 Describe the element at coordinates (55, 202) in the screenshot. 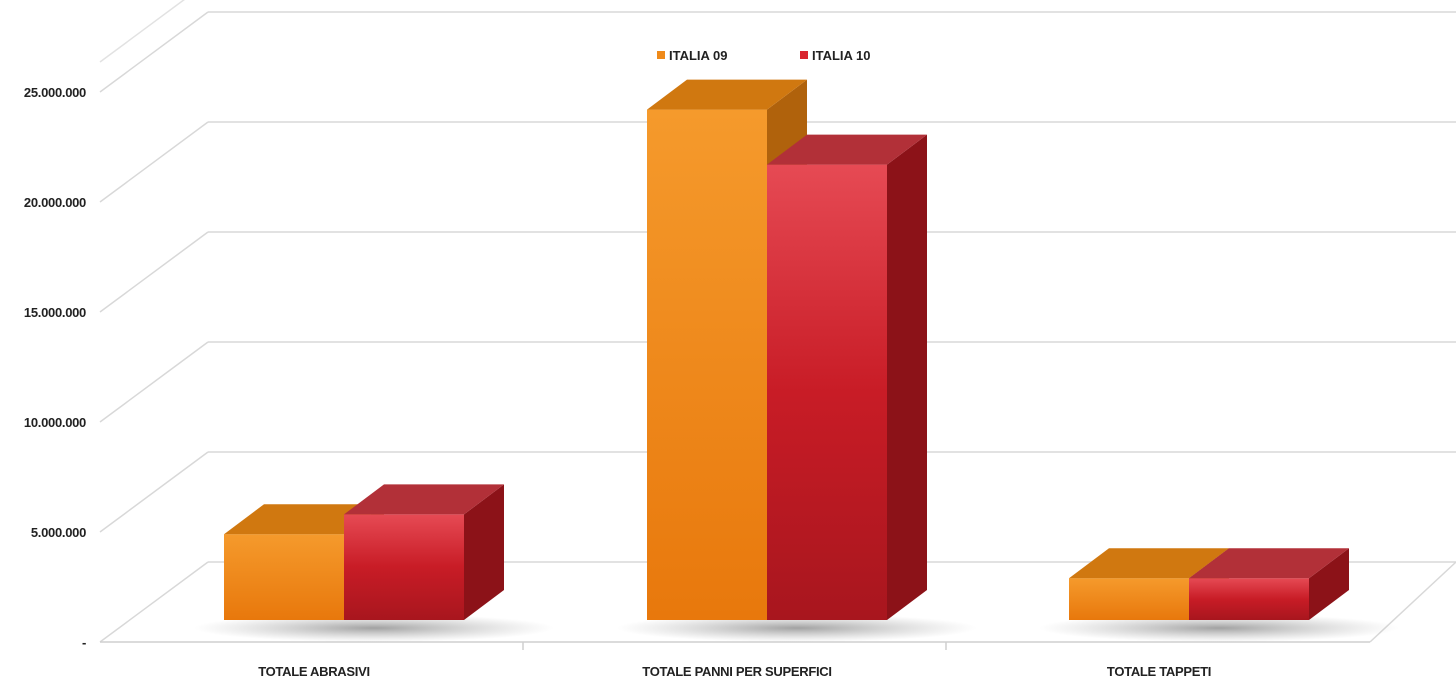

I see `y-tick-label: 20.000.000` at that location.